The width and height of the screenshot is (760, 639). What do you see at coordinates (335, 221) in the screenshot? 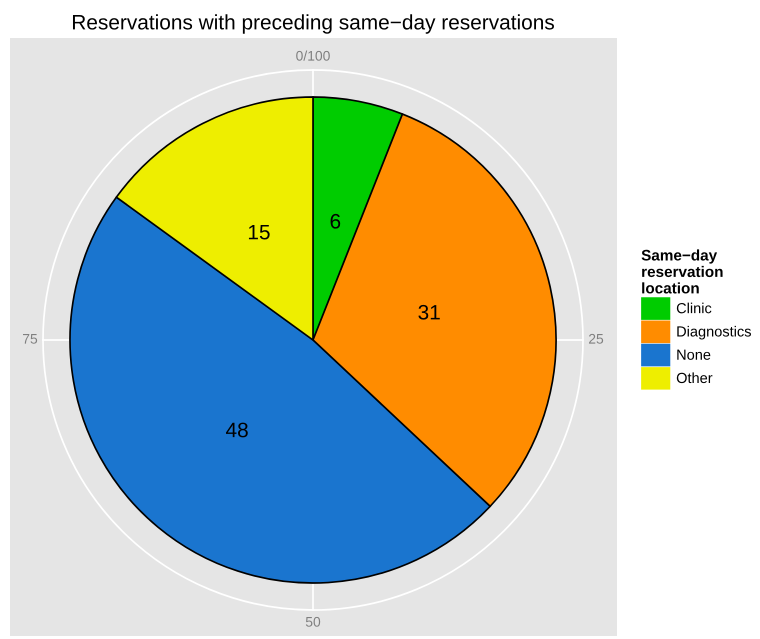
I see `data-label: 6` at bounding box center [335, 221].